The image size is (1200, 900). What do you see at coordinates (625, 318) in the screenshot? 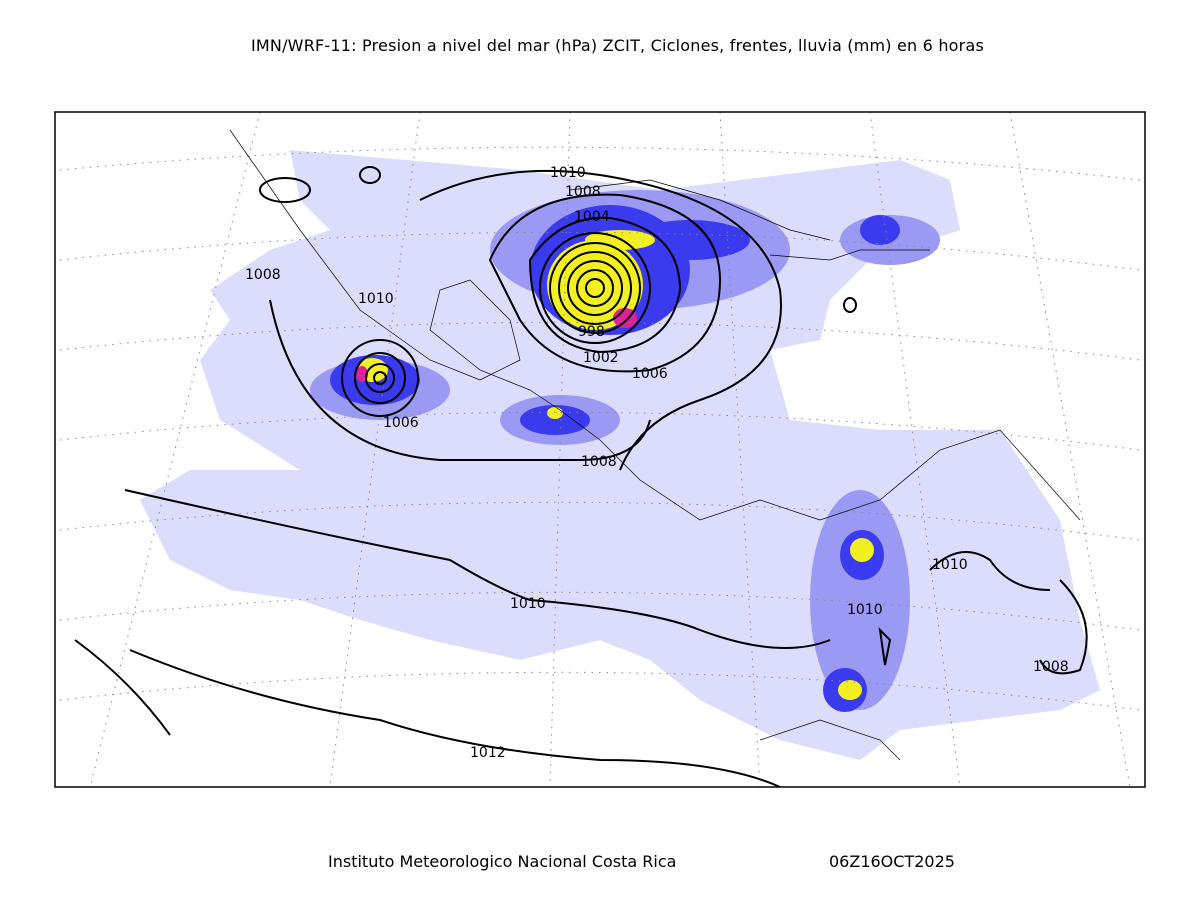
I see `rain-magenta-area` at bounding box center [625, 318].